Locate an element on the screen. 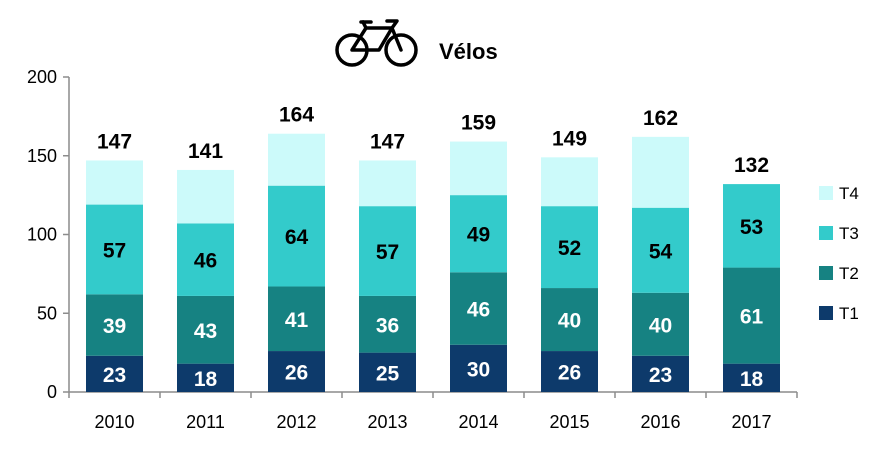 The image size is (879, 452). data-label-t2: 61 is located at coordinates (752, 317).